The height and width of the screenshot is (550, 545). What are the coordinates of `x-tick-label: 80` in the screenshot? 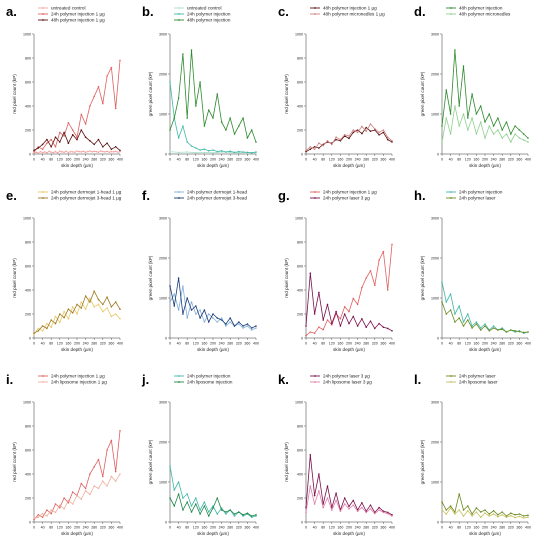 It's located at (323, 528).